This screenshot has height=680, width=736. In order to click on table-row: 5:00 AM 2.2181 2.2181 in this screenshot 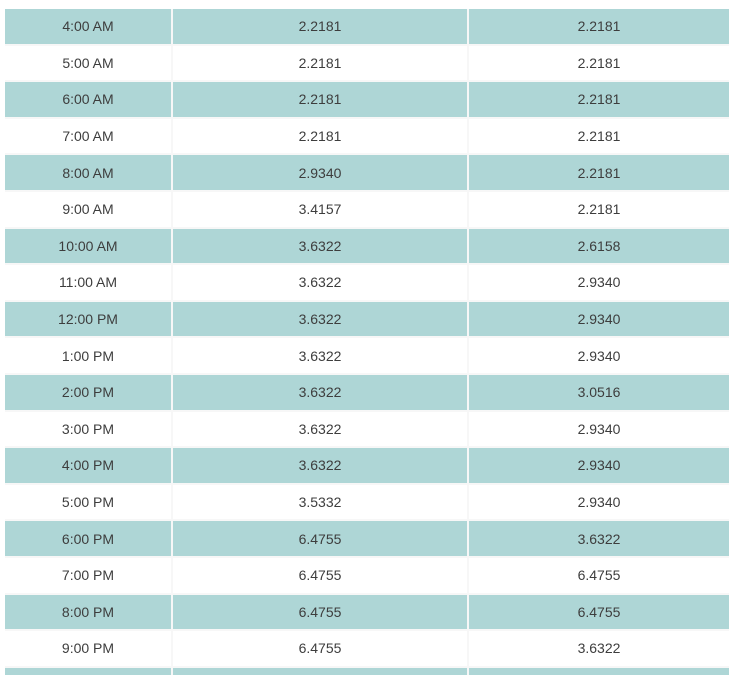, I will do `click(367, 64)`.